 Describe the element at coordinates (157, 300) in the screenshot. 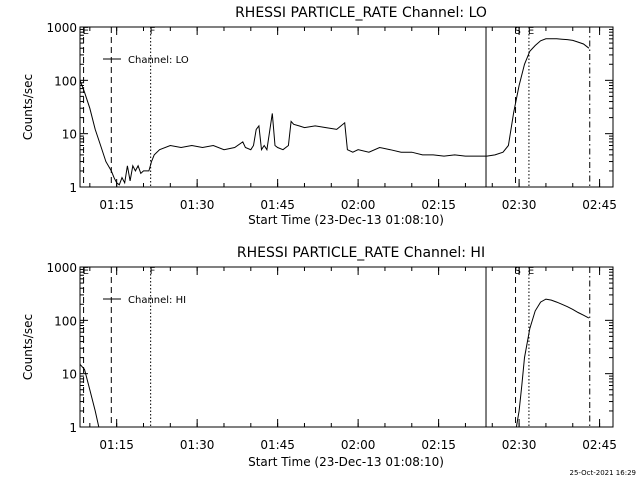

I see `legend-label: Channel: HI` at that location.